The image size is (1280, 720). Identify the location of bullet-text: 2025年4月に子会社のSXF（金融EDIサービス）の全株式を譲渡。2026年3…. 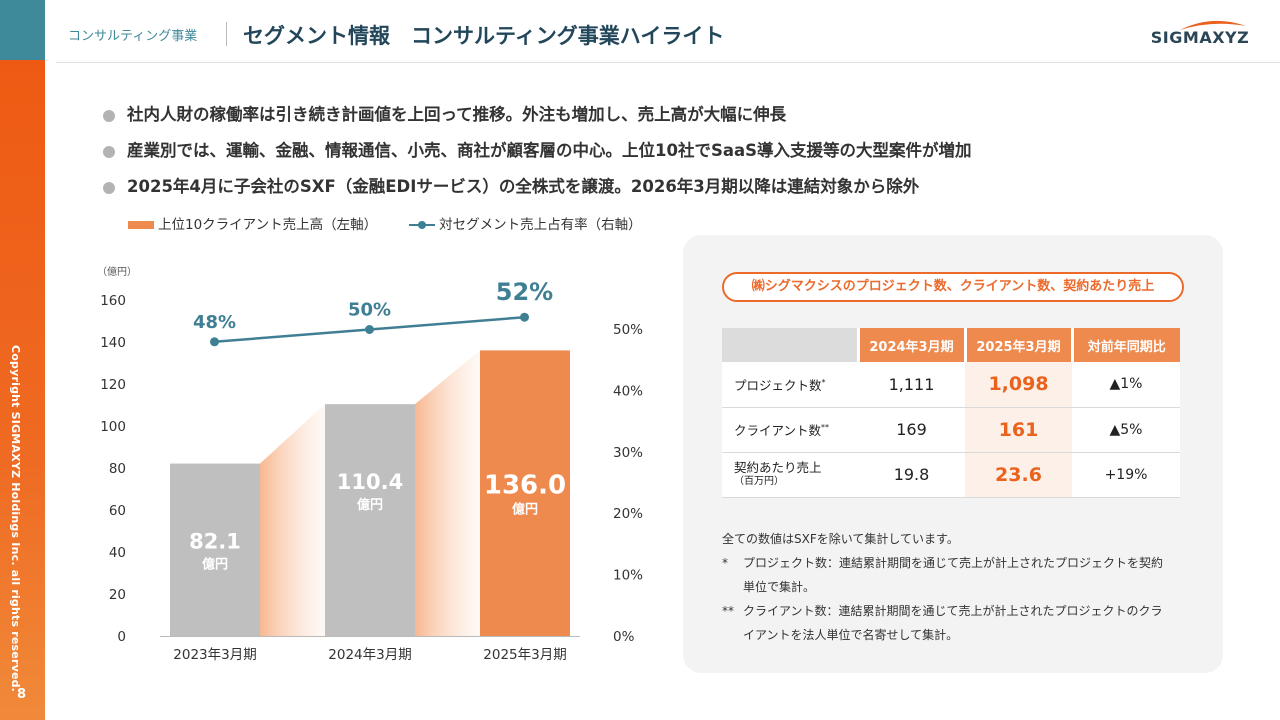
(523, 186).